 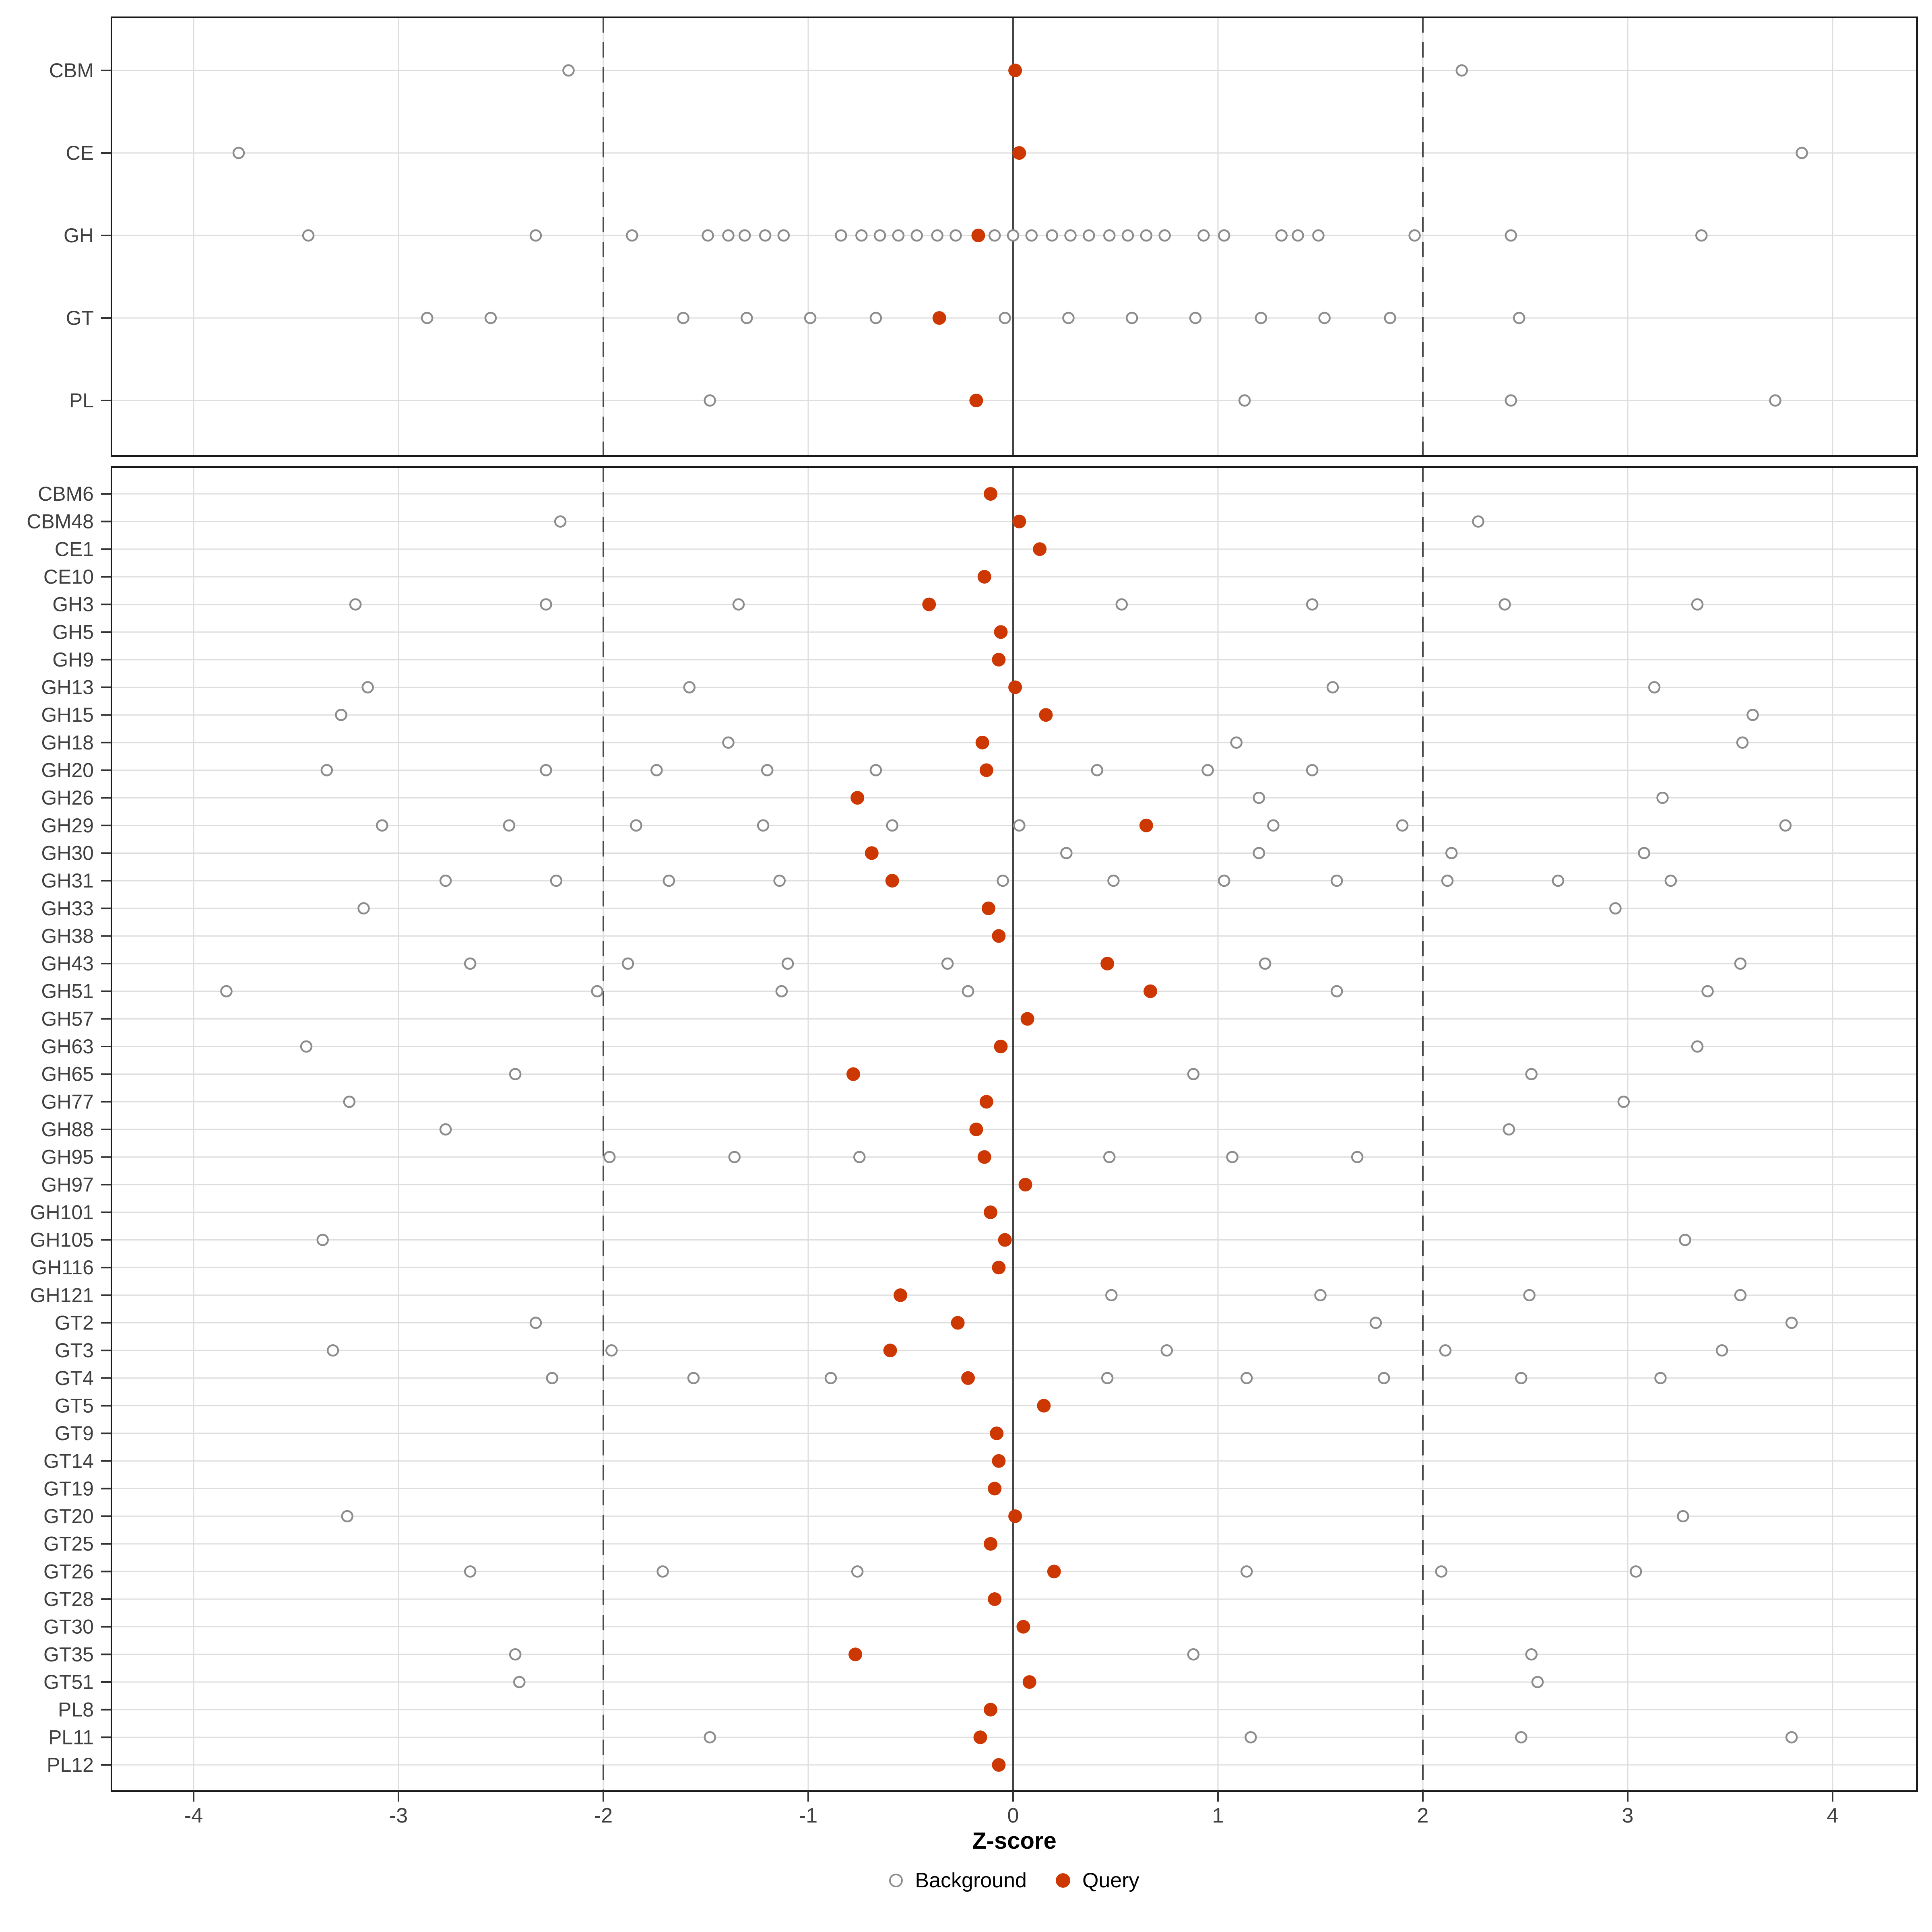 I want to click on category-label: PL12, so click(x=70, y=1765).